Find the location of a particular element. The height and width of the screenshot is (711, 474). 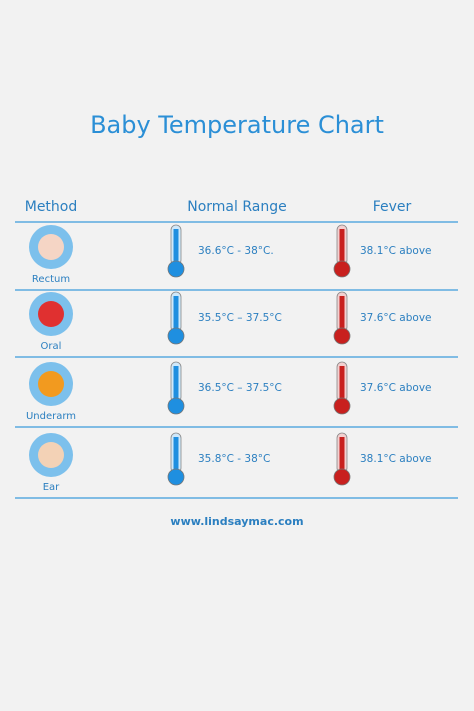

method-label: Oral is located at coordinates (51, 346).